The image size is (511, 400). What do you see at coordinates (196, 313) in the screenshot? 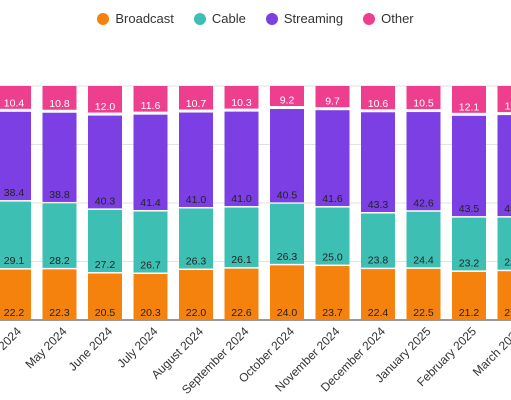
I see `data-label-broadcast: 22.0` at bounding box center [196, 313].